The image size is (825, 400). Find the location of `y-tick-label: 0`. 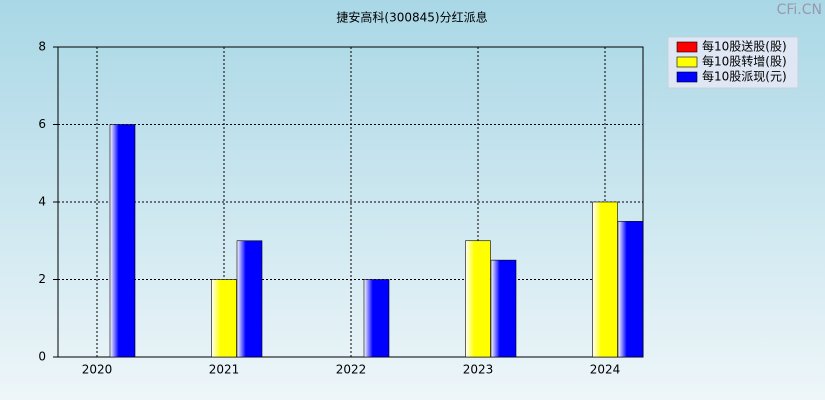

y-tick-label: 0 is located at coordinates (42, 357).